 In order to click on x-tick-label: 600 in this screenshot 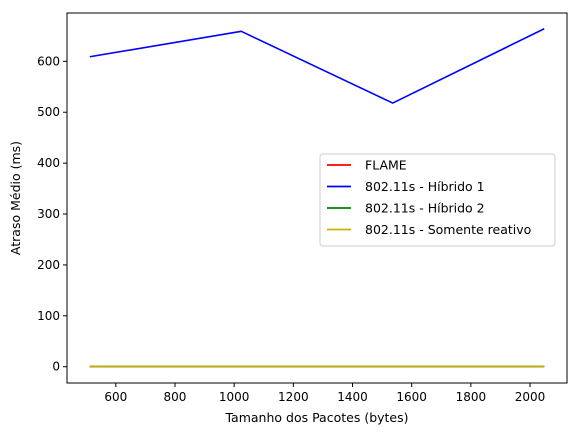, I will do `click(115, 397)`.